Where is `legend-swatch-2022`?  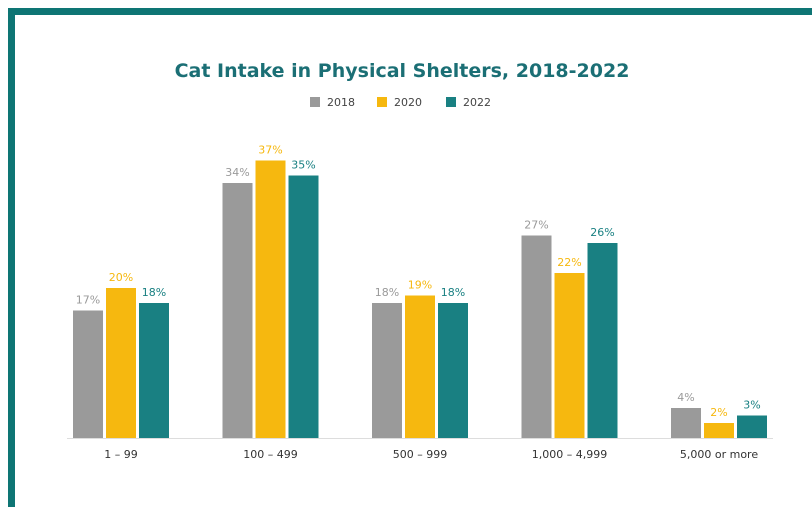 legend-swatch-2022 is located at coordinates (451, 102).